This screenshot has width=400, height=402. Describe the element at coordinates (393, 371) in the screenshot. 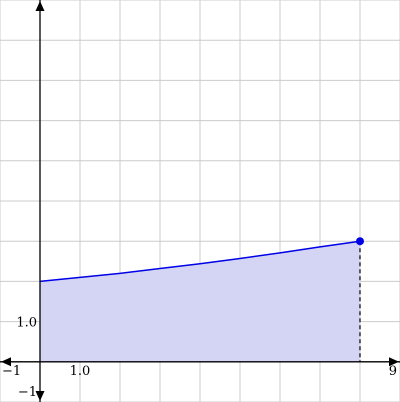

I see `x-tick-label: 9` at that location.